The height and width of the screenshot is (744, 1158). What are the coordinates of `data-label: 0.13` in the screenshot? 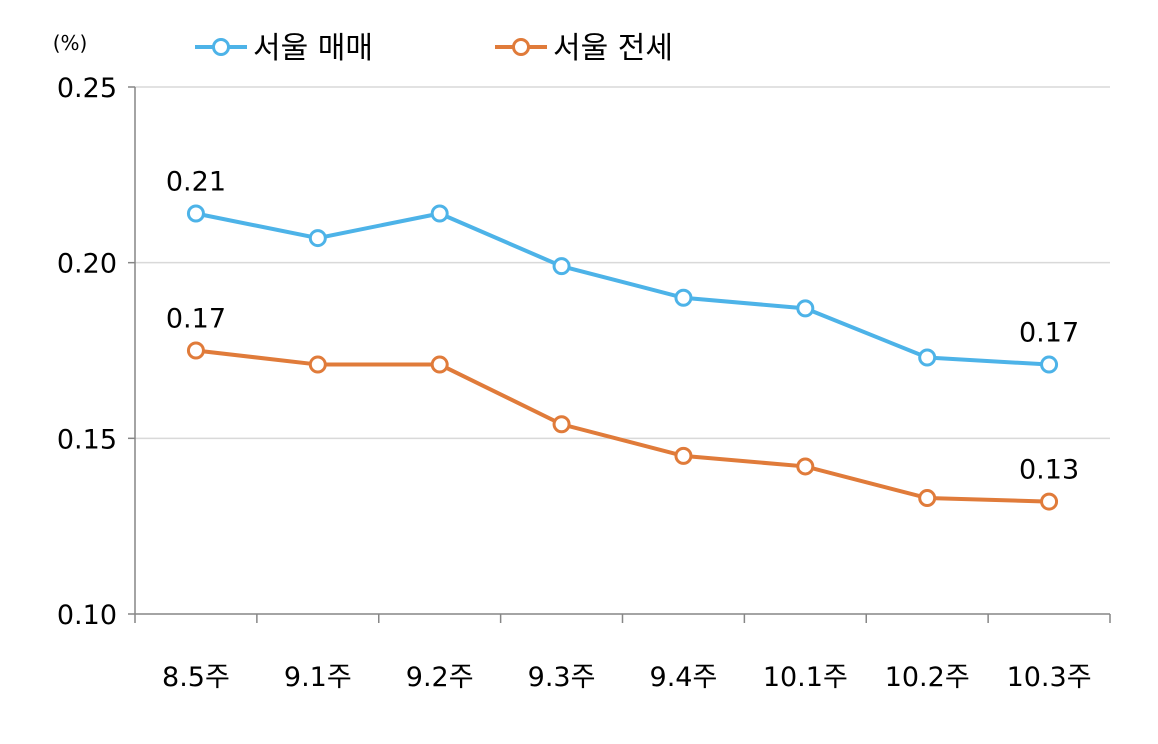 It's located at (1049, 470).